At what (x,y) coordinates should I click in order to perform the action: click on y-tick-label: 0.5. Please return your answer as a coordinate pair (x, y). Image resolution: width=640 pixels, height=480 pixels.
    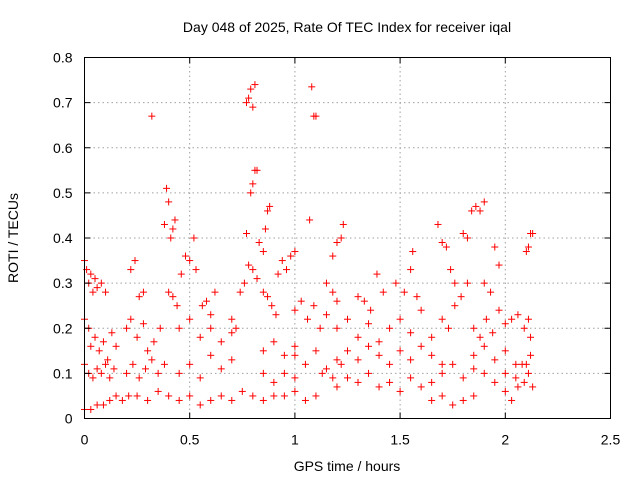
    Looking at the image, I should click on (63, 193).